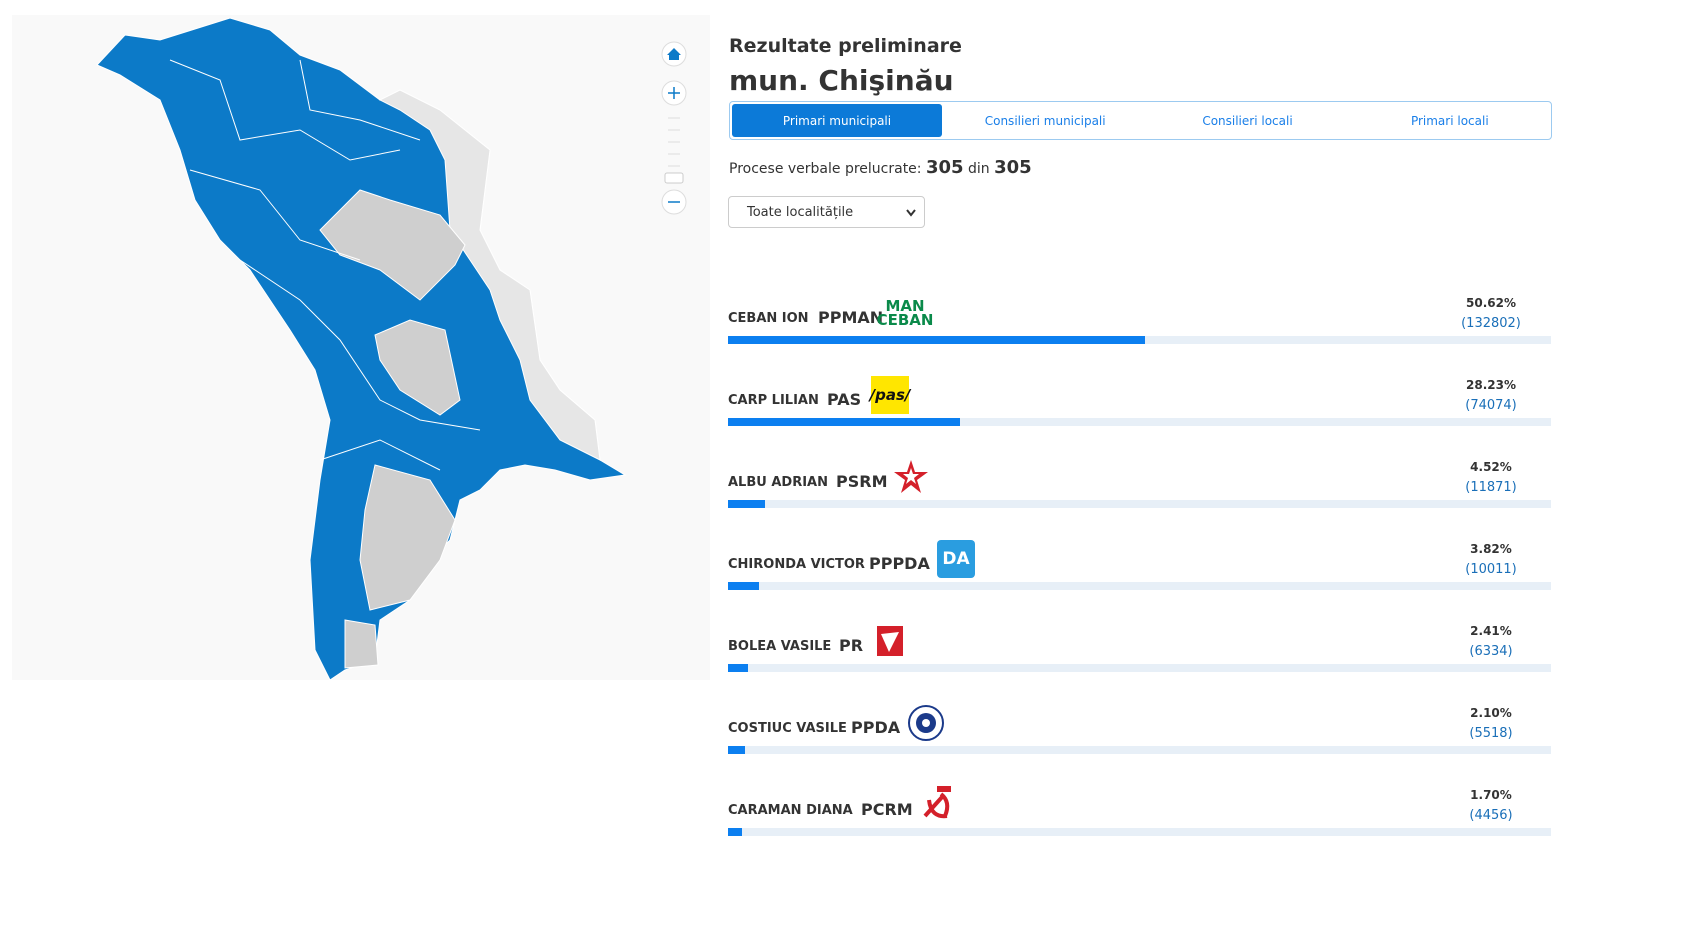 Image resolution: width=1699 pixels, height=927 pixels. I want to click on votes-label: (6334), so click(1491, 651).